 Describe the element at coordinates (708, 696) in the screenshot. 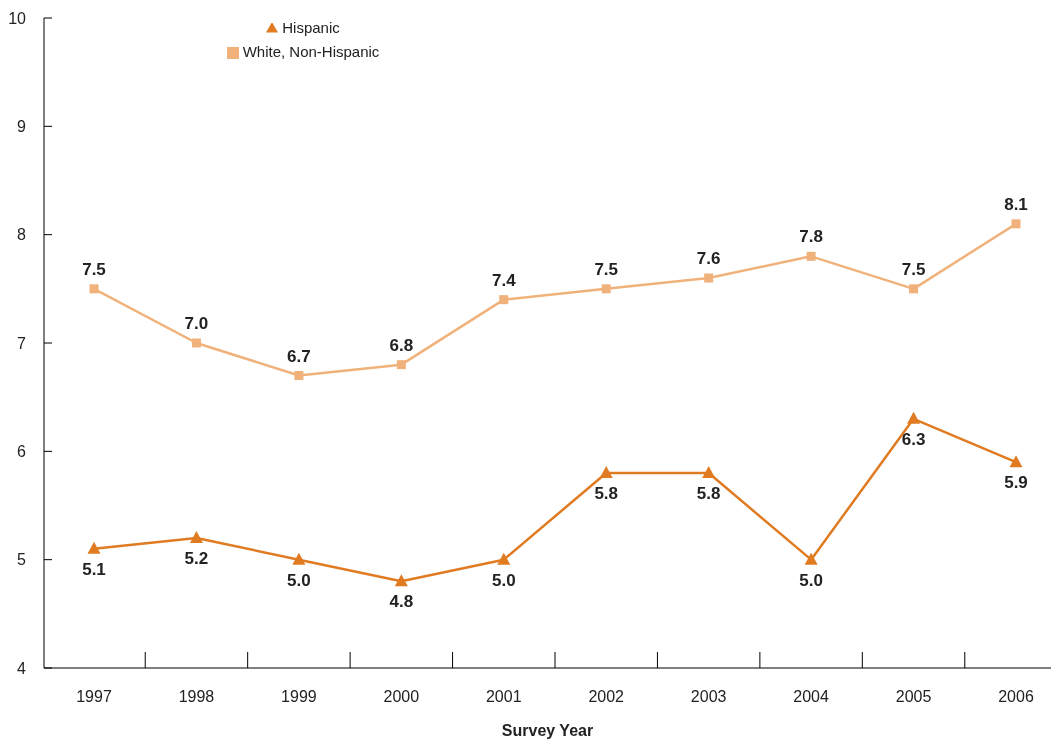

I see `x-tick-label: 2003` at that location.